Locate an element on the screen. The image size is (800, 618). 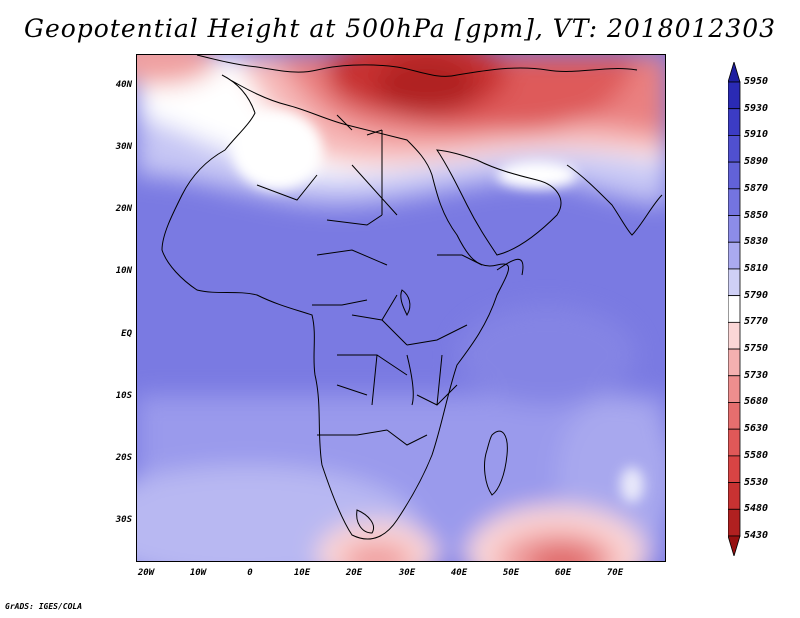
lon-label-20w: 20W is located at coordinates (146, 573).